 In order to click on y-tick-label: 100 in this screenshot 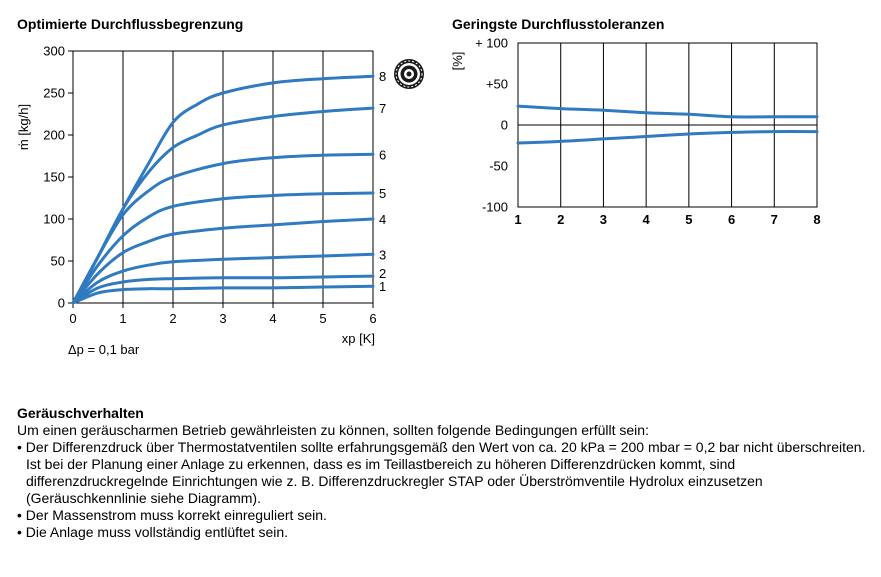, I will do `click(54, 219)`.